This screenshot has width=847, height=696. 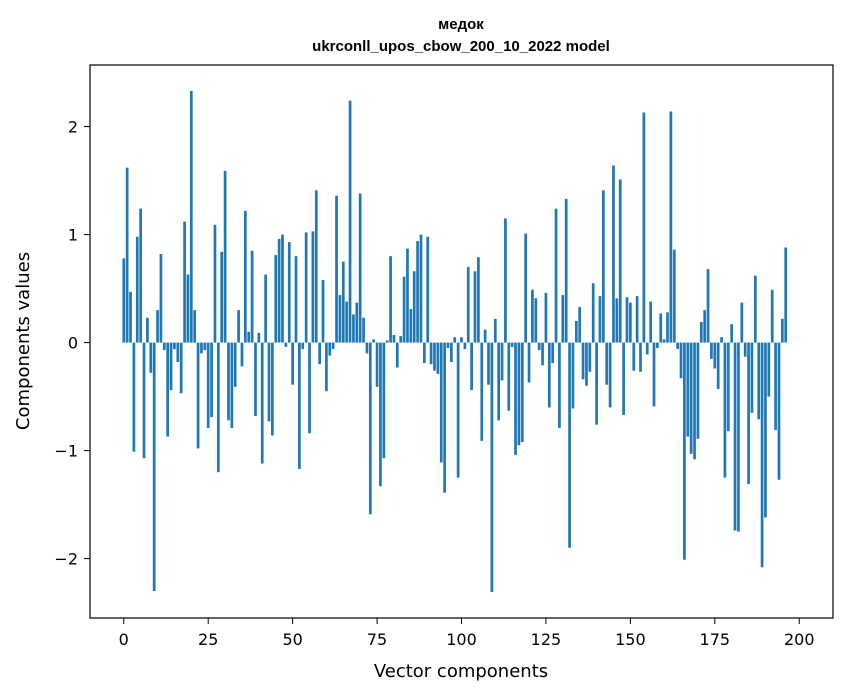 What do you see at coordinates (72, 343) in the screenshot?
I see `y-axis: −2 −1 0 1 2` at bounding box center [72, 343].